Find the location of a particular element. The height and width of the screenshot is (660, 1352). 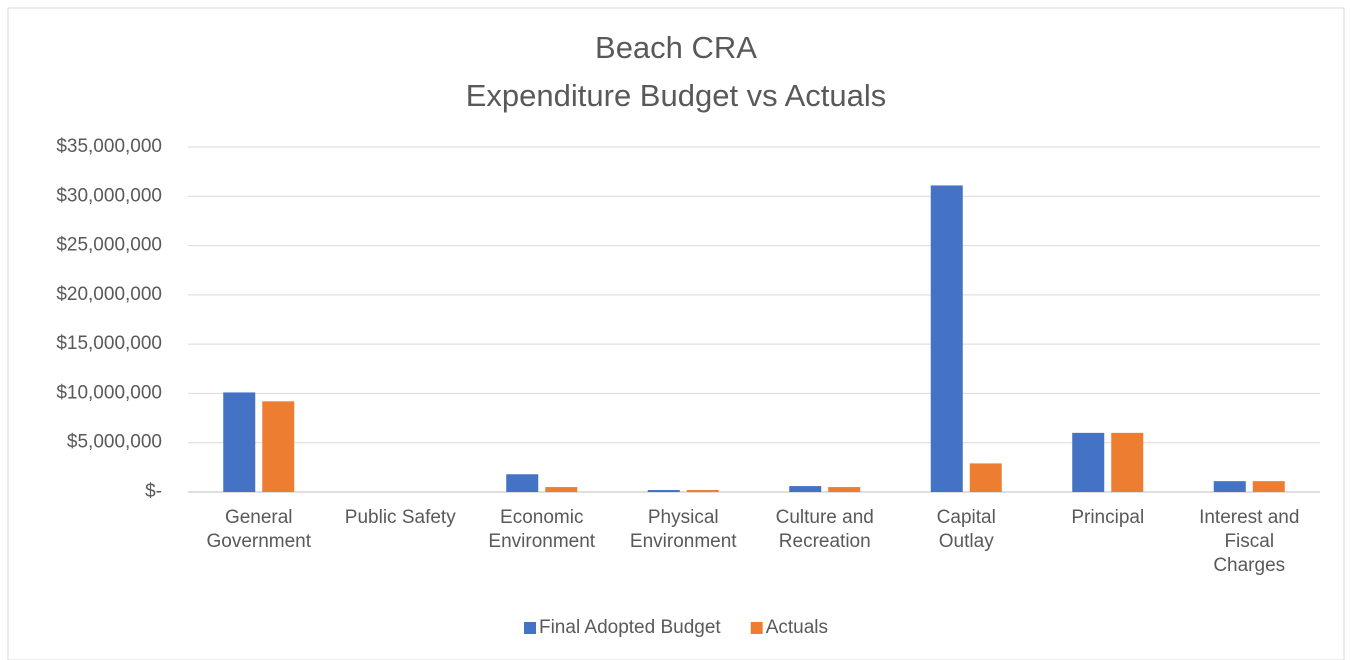

y-tick-label: $10,000,000 is located at coordinates (109, 392).